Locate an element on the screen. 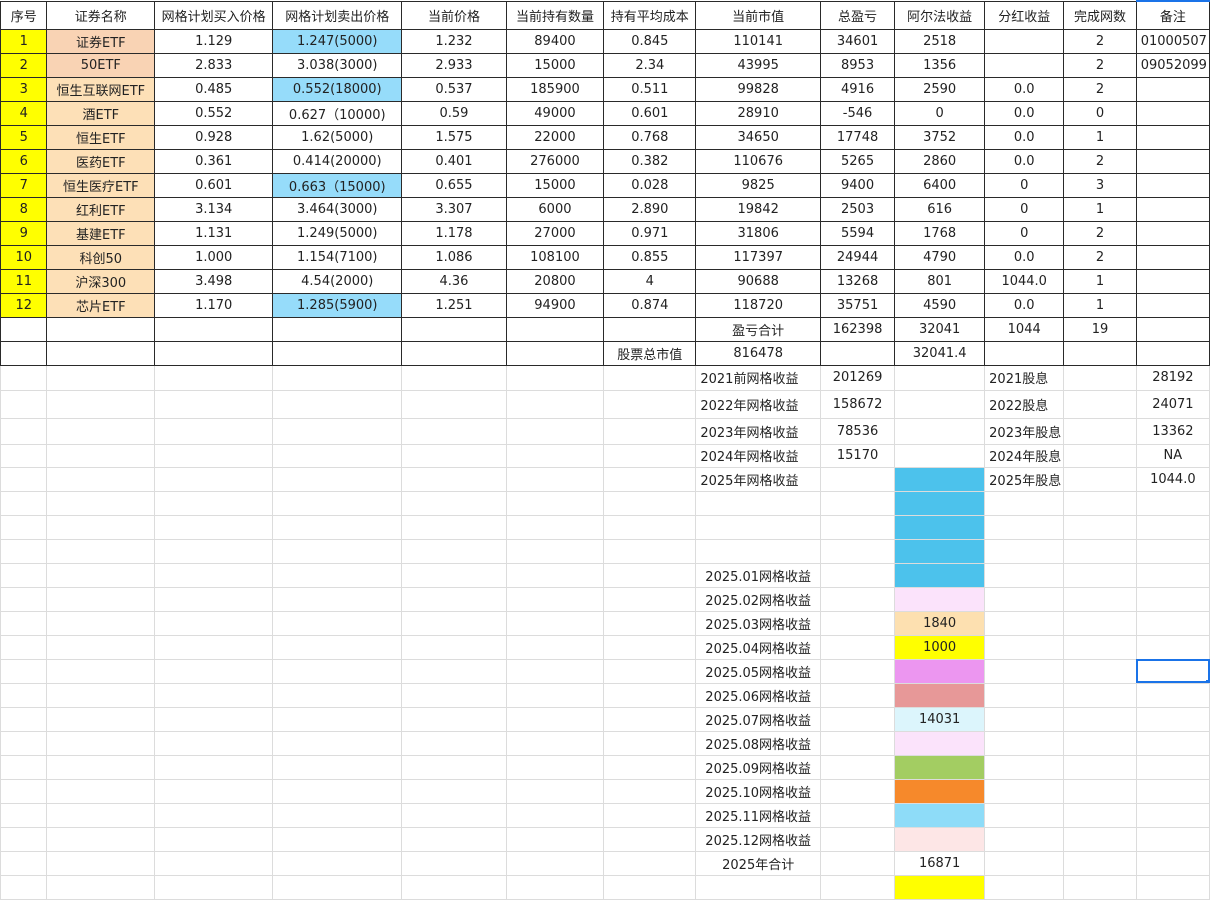 Image resolution: width=1210 pixels, height=900 pixels. cell-alpha-return: 2590 is located at coordinates (940, 89).